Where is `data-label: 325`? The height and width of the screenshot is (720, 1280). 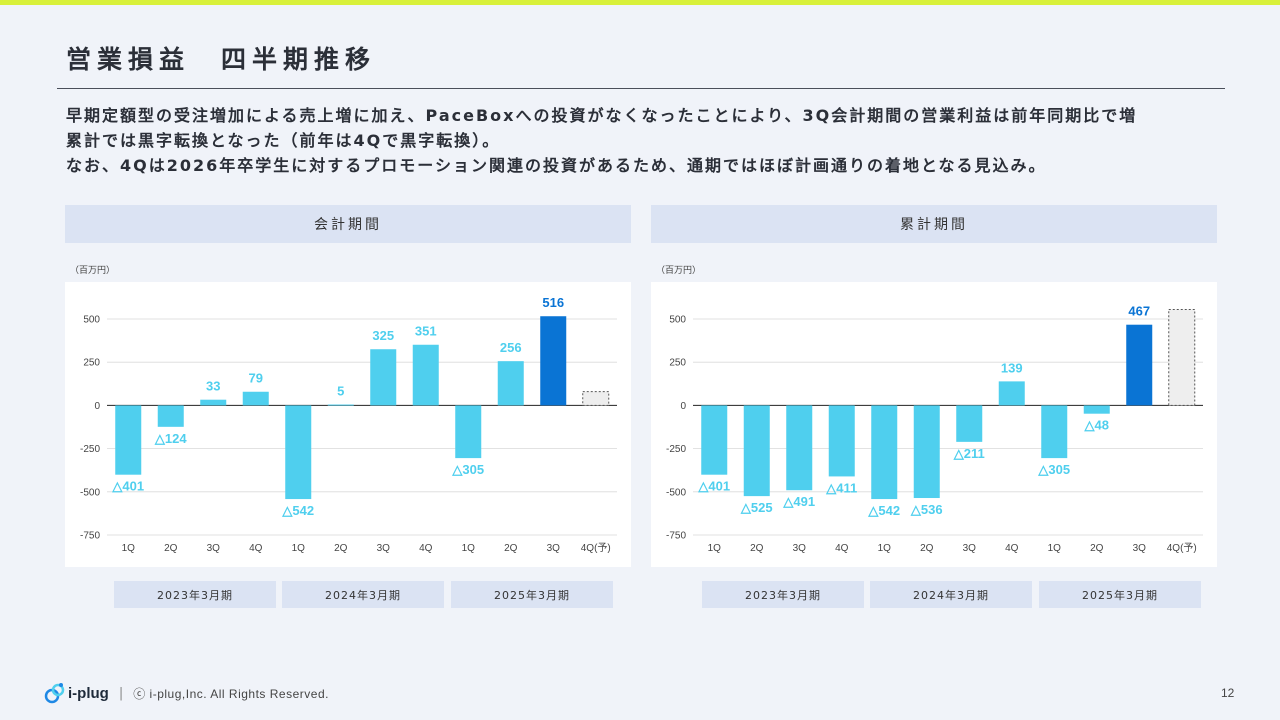 data-label: 325 is located at coordinates (383, 335).